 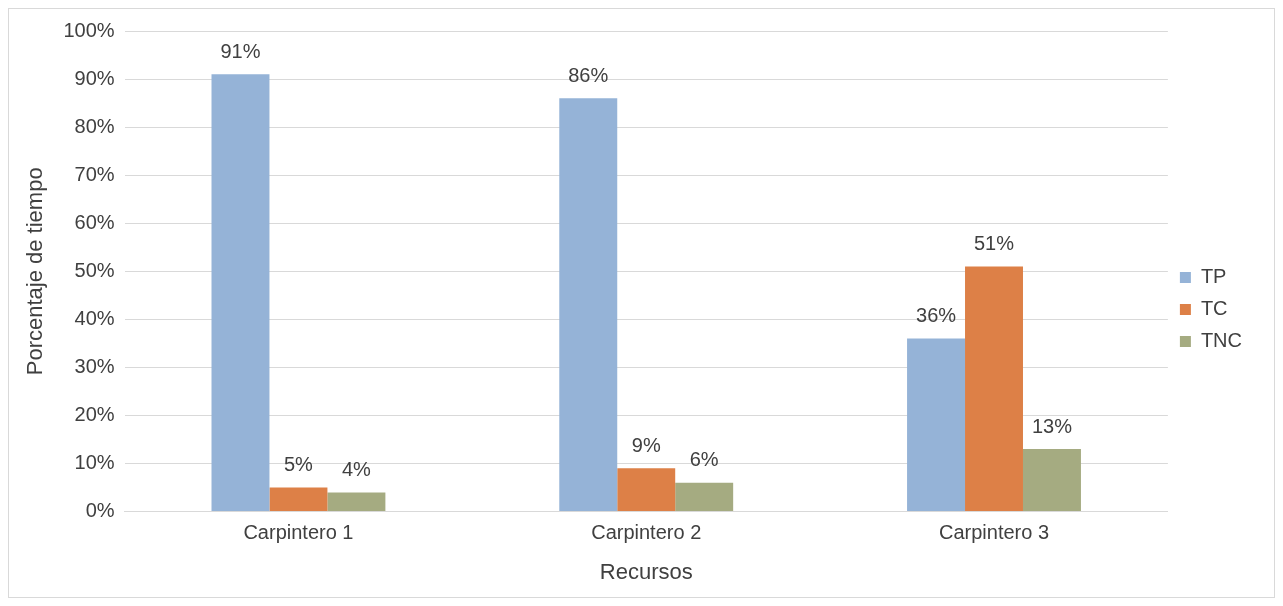 I want to click on data-label: 6%, so click(x=704, y=459).